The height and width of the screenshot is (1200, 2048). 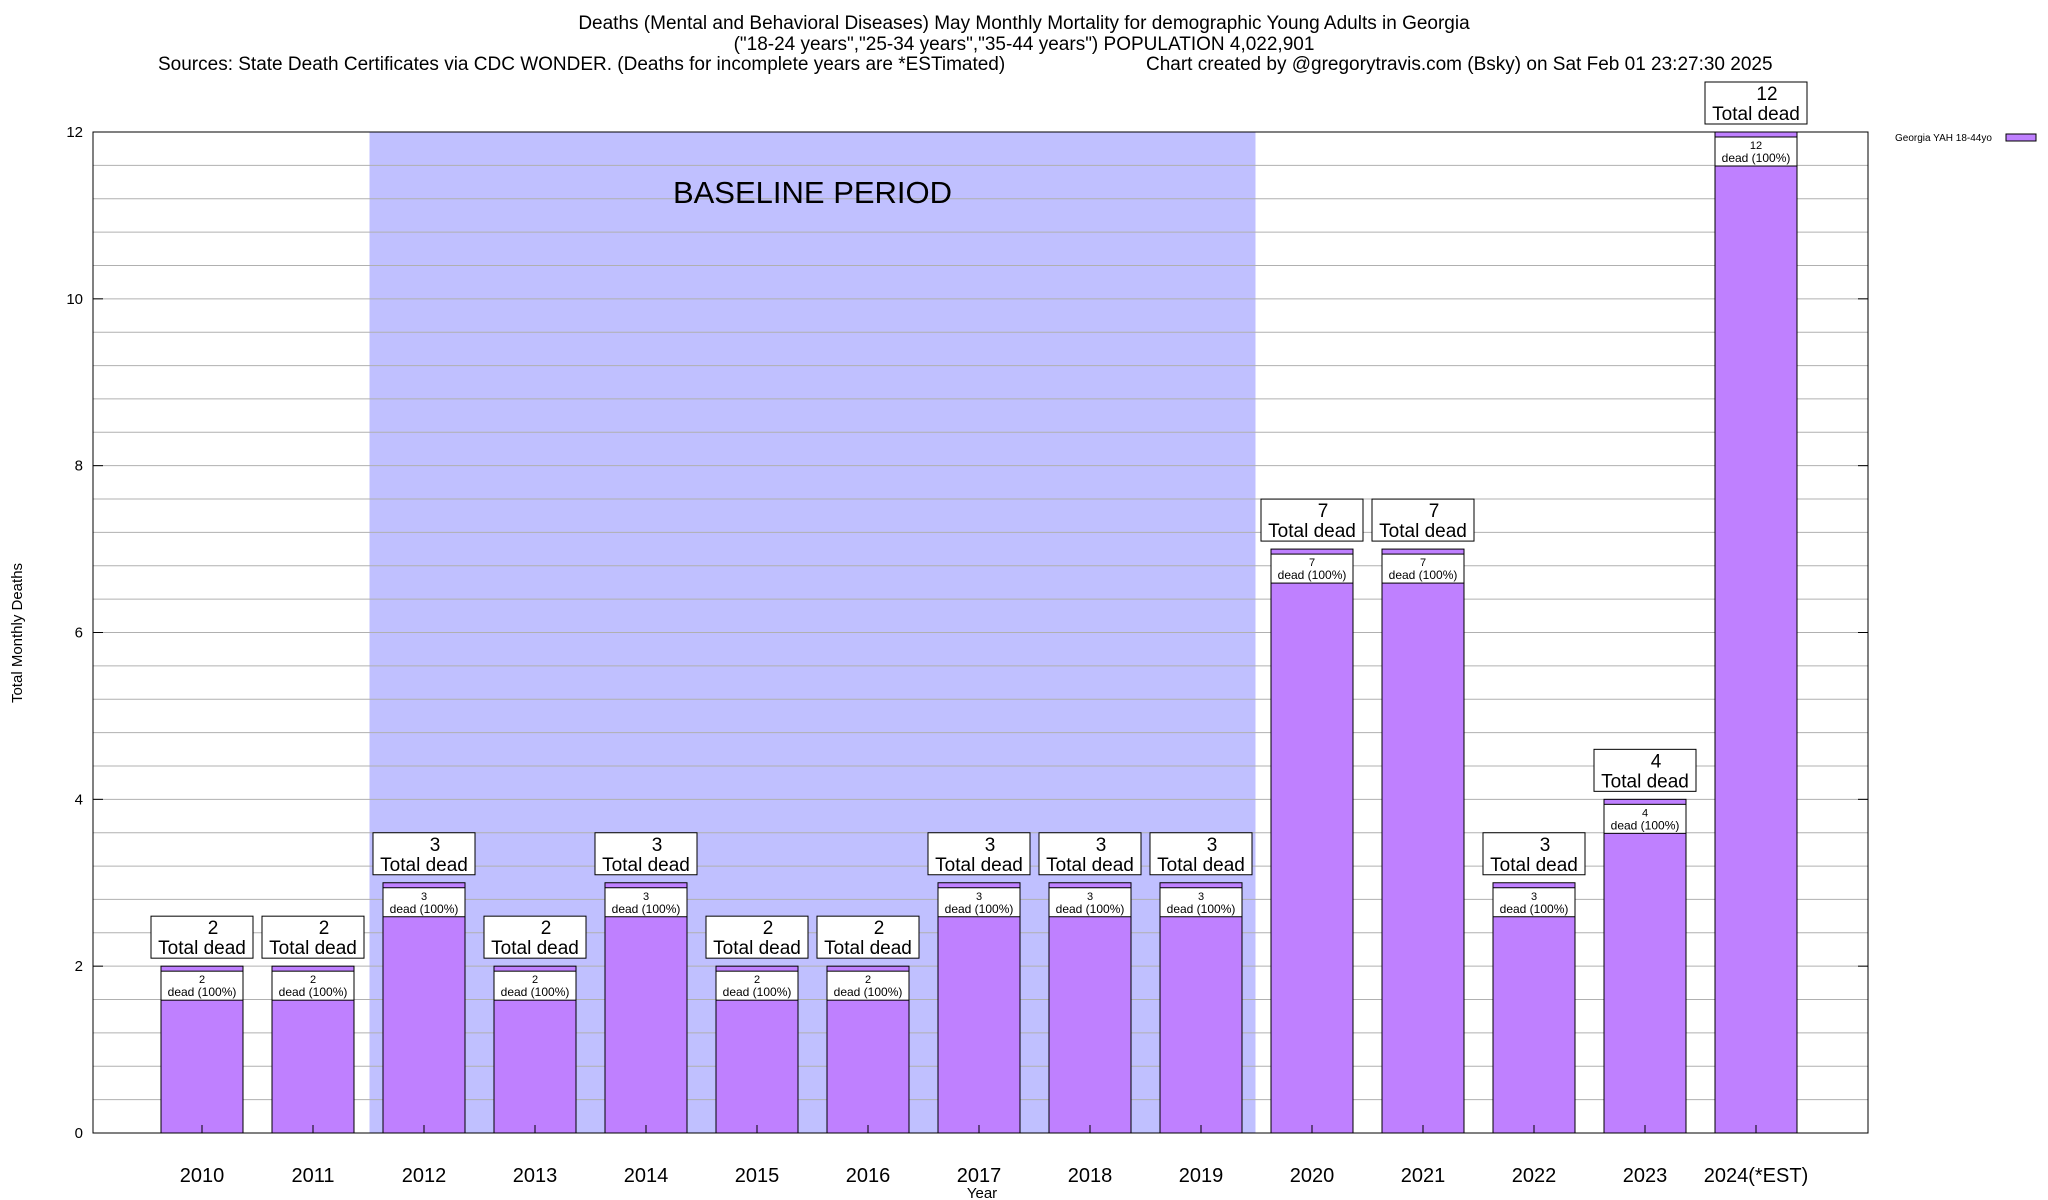 What do you see at coordinates (1756, 146) in the screenshot?
I see `bar-inner-value: 12` at bounding box center [1756, 146].